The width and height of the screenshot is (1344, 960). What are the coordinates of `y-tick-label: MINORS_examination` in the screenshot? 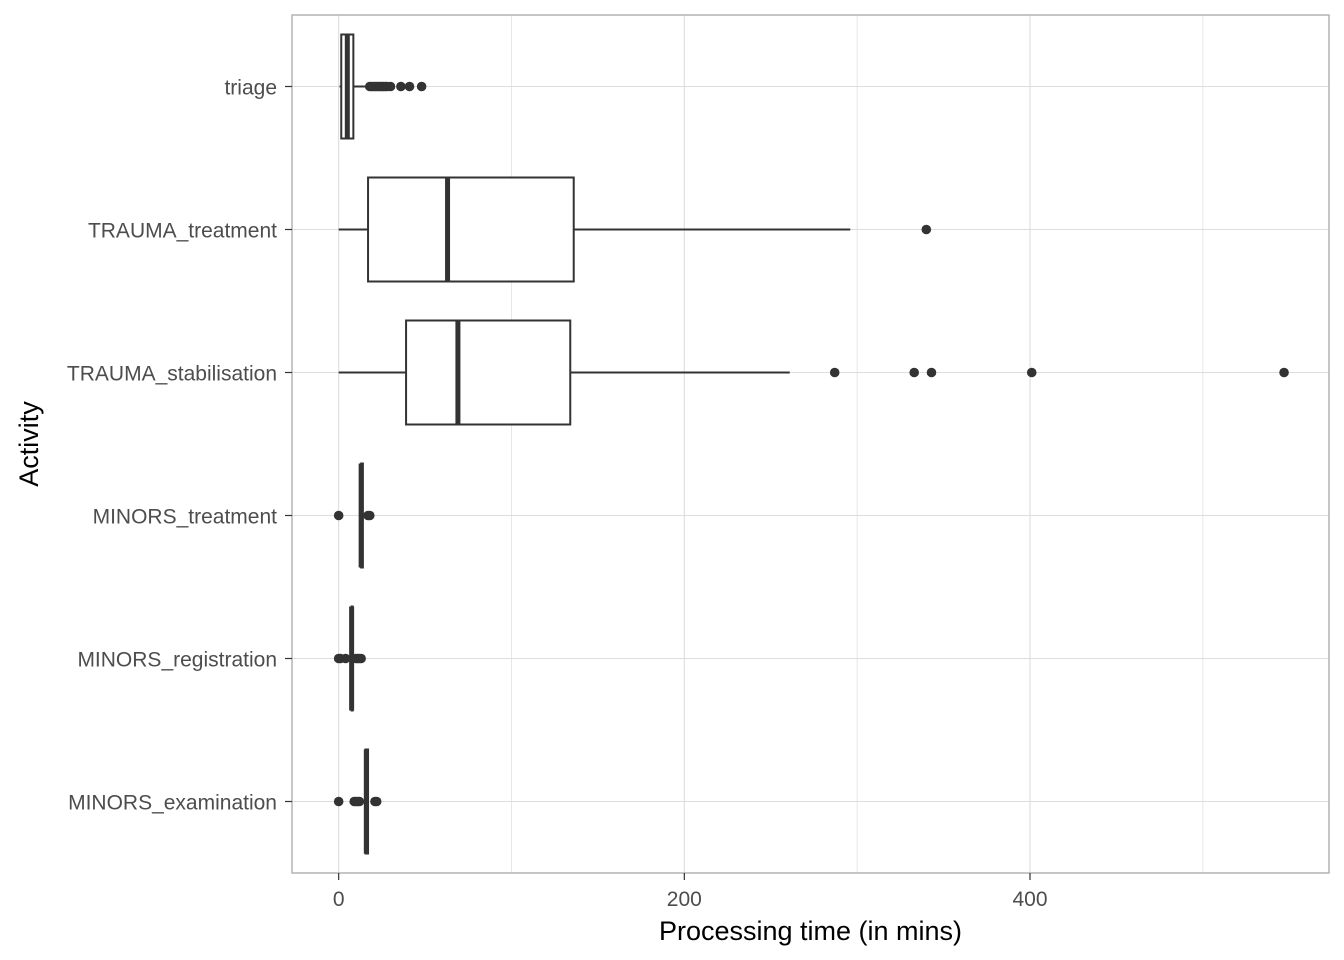 It's located at (172, 803).